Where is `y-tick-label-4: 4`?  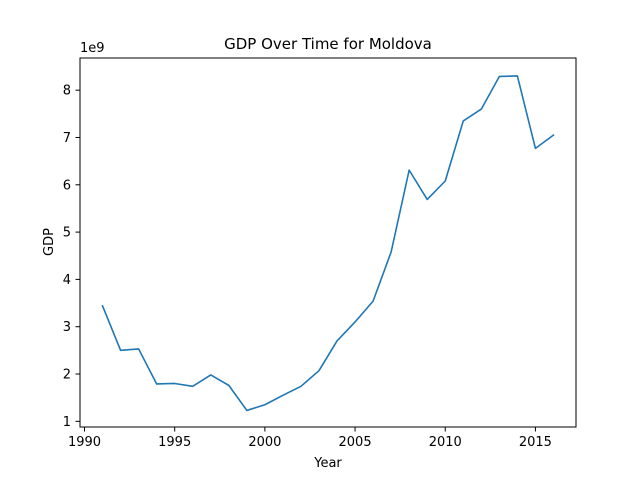 y-tick-label-4: 4 is located at coordinates (67, 280).